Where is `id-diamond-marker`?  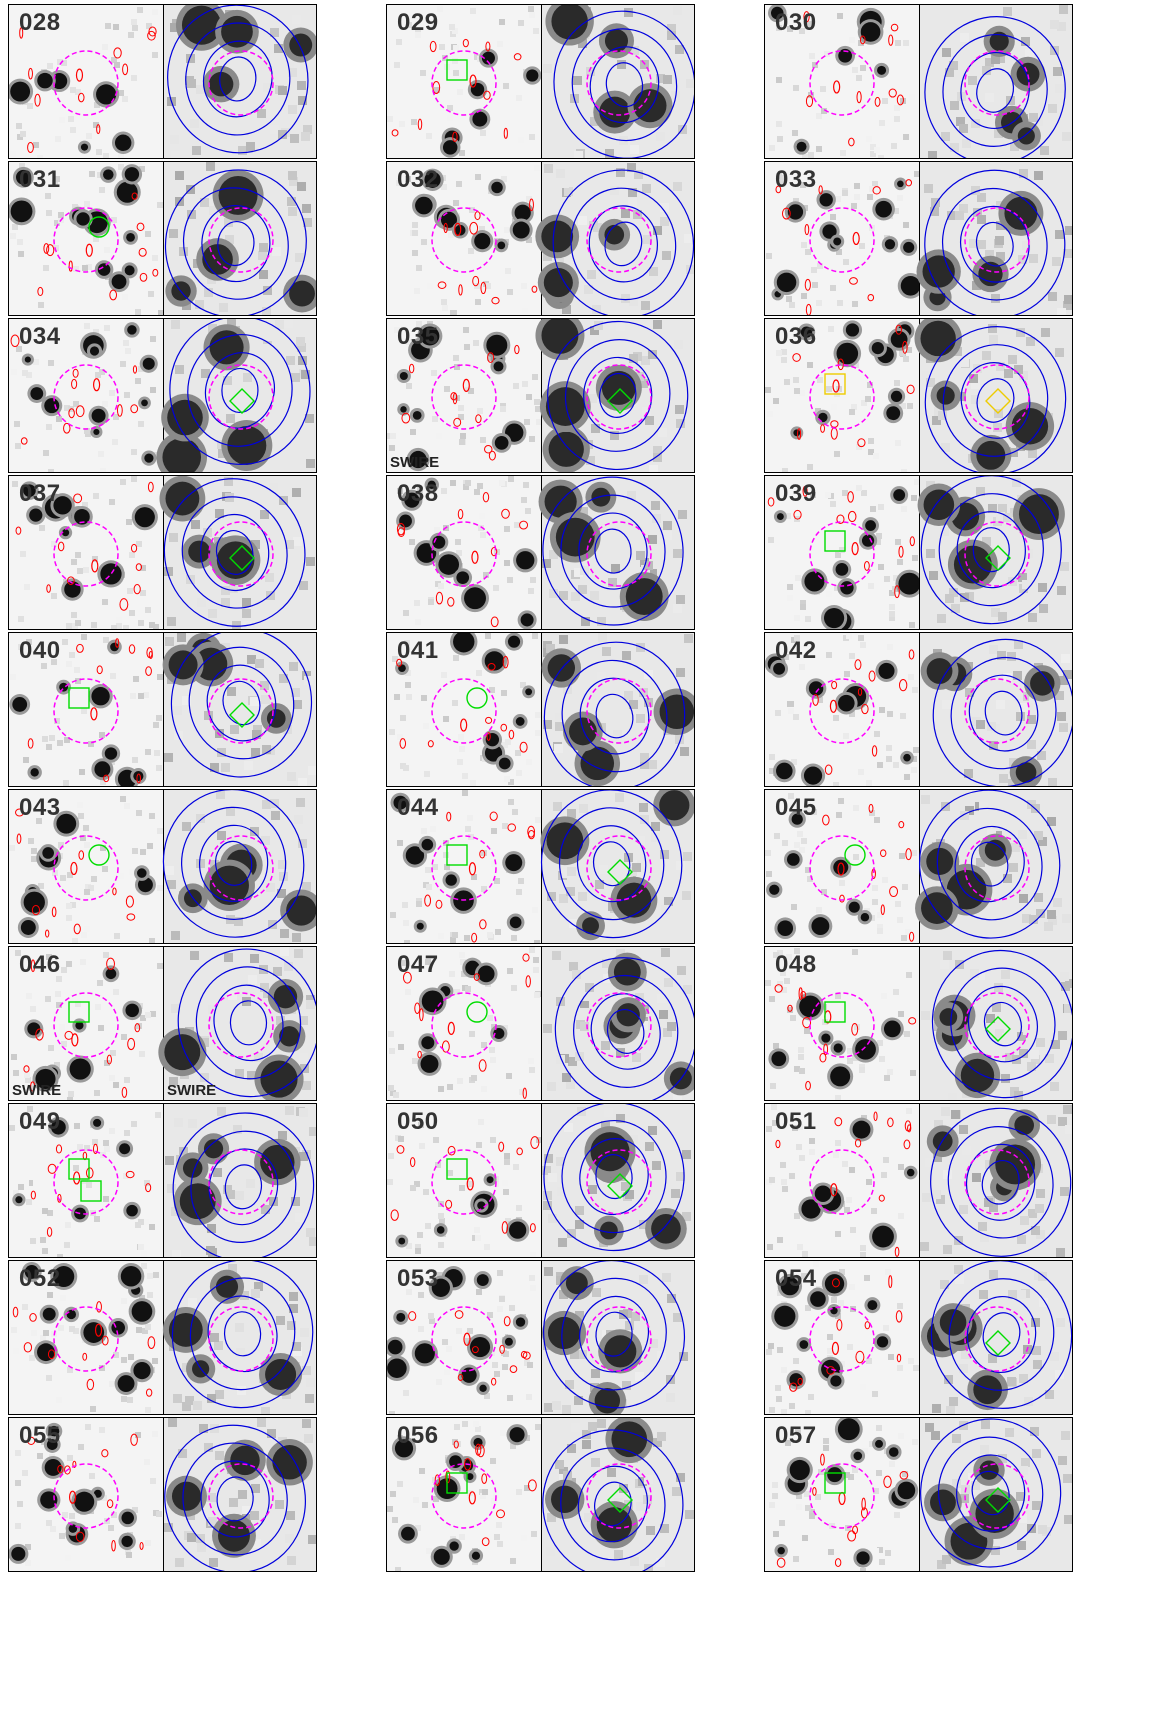
id-diamond-marker is located at coordinates (620, 1500).